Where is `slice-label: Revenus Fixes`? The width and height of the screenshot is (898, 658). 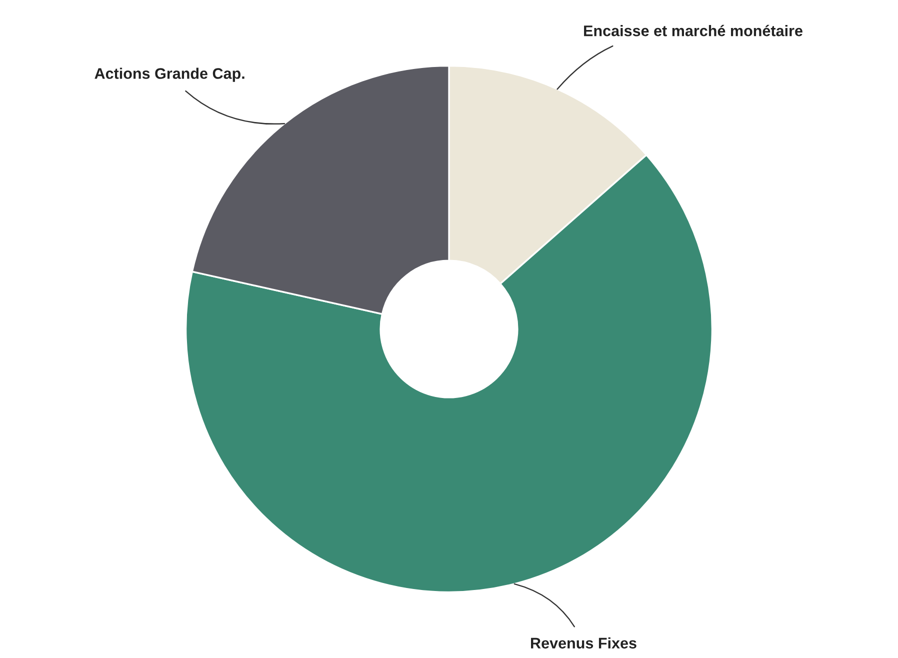 slice-label: Revenus Fixes is located at coordinates (583, 643).